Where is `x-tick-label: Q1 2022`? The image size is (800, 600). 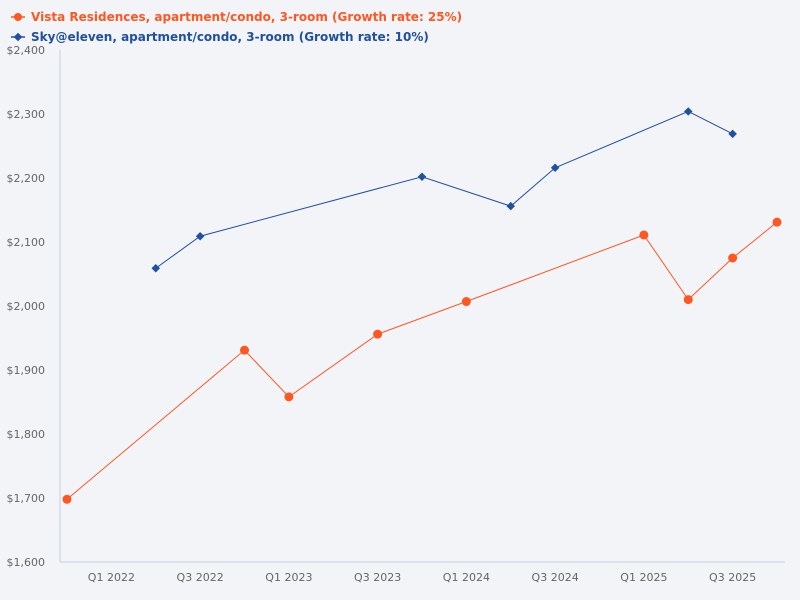 x-tick-label: Q1 2022 is located at coordinates (111, 577).